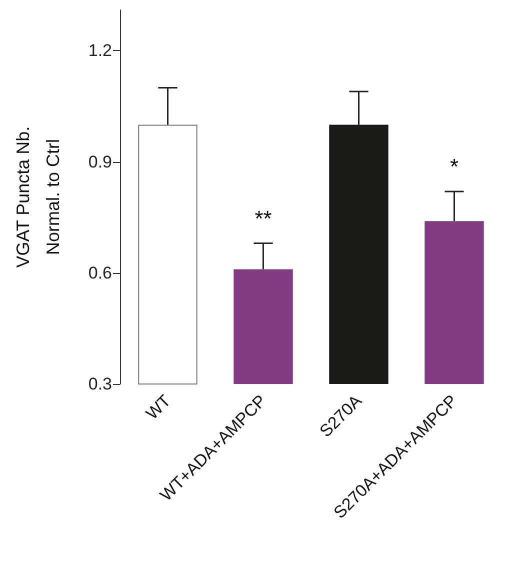  I want to click on y-tick-label: 1.2, so click(100, 50).